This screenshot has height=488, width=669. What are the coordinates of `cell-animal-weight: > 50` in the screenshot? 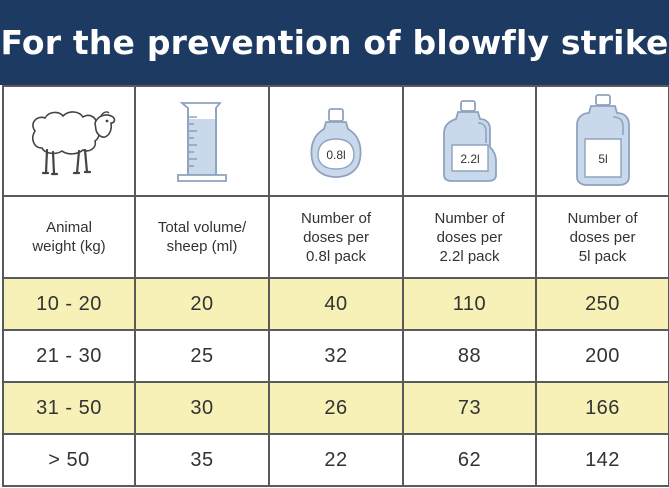 It's located at (69, 460).